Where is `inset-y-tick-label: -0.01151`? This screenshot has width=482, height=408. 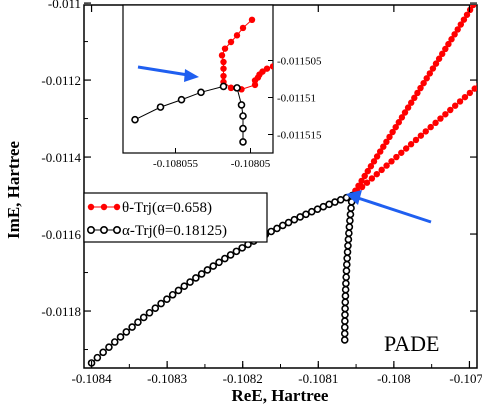
inset-y-tick-label: -0.01151 is located at coordinates (296, 99).